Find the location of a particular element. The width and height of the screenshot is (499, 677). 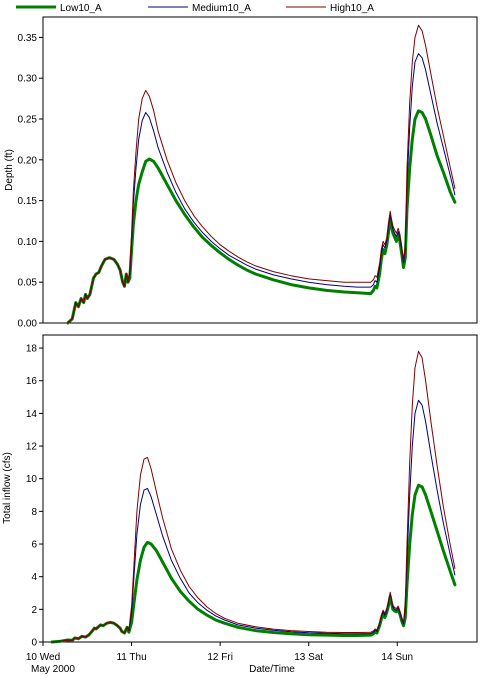

bottom-y-tick-label: 0 is located at coordinates (34, 643).